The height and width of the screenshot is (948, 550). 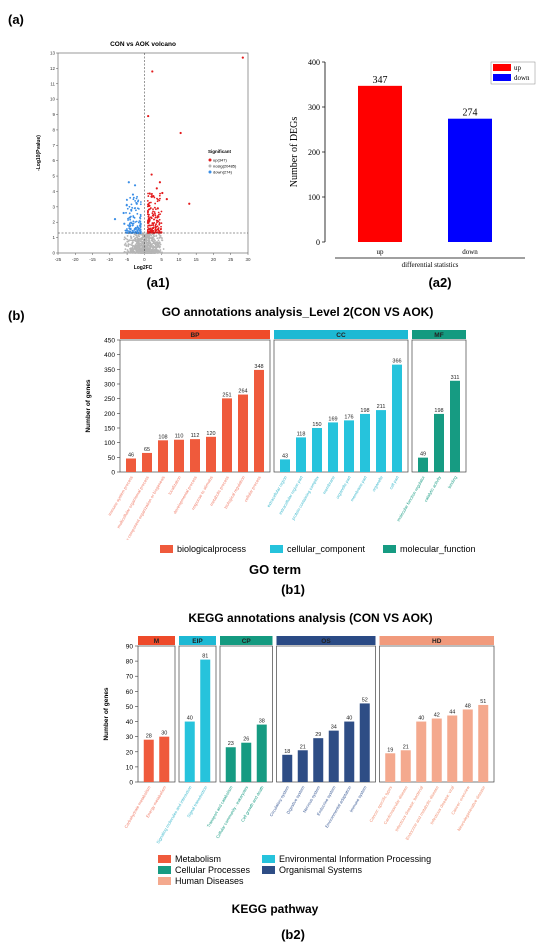 I want to click on bar-value-label: 348, so click(x=258, y=367).